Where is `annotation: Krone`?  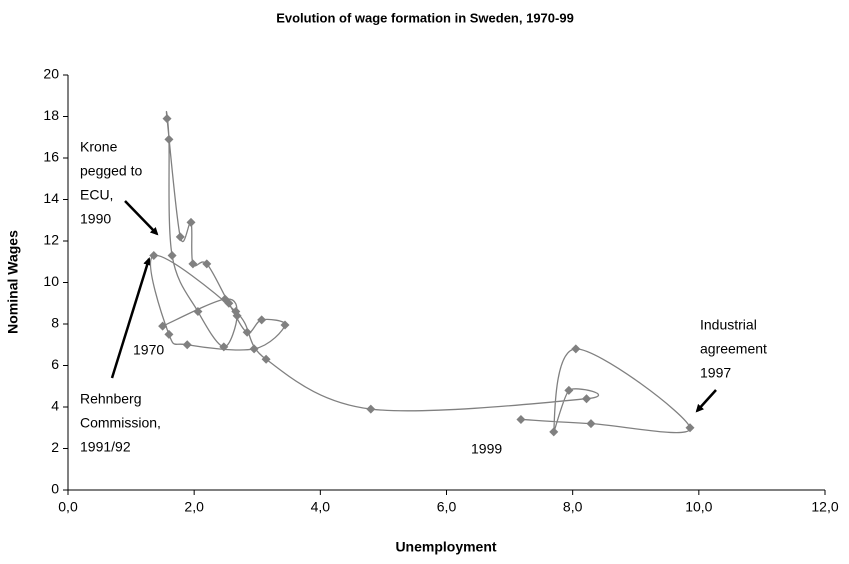
annotation: Krone is located at coordinates (99, 147).